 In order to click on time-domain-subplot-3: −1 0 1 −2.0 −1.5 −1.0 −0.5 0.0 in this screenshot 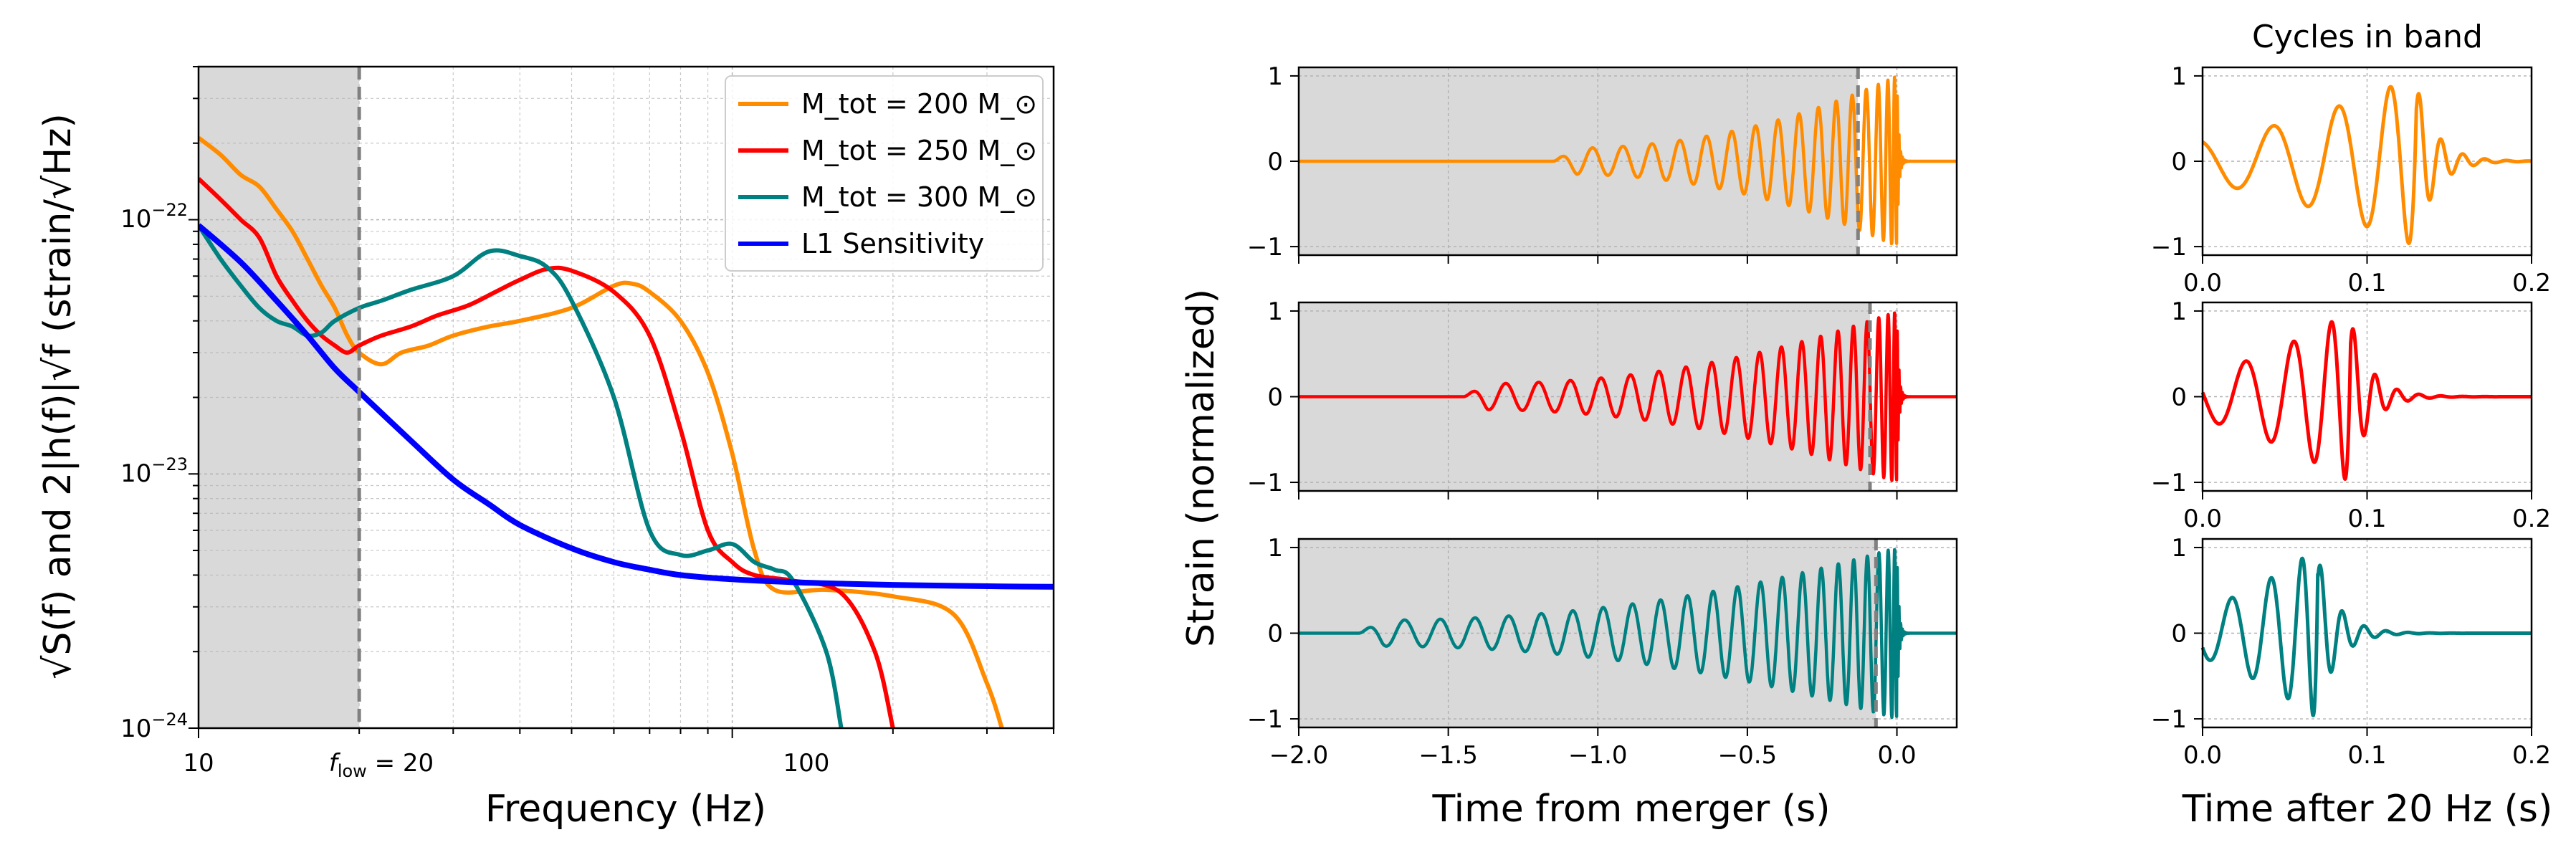, I will do `click(1602, 652)`.